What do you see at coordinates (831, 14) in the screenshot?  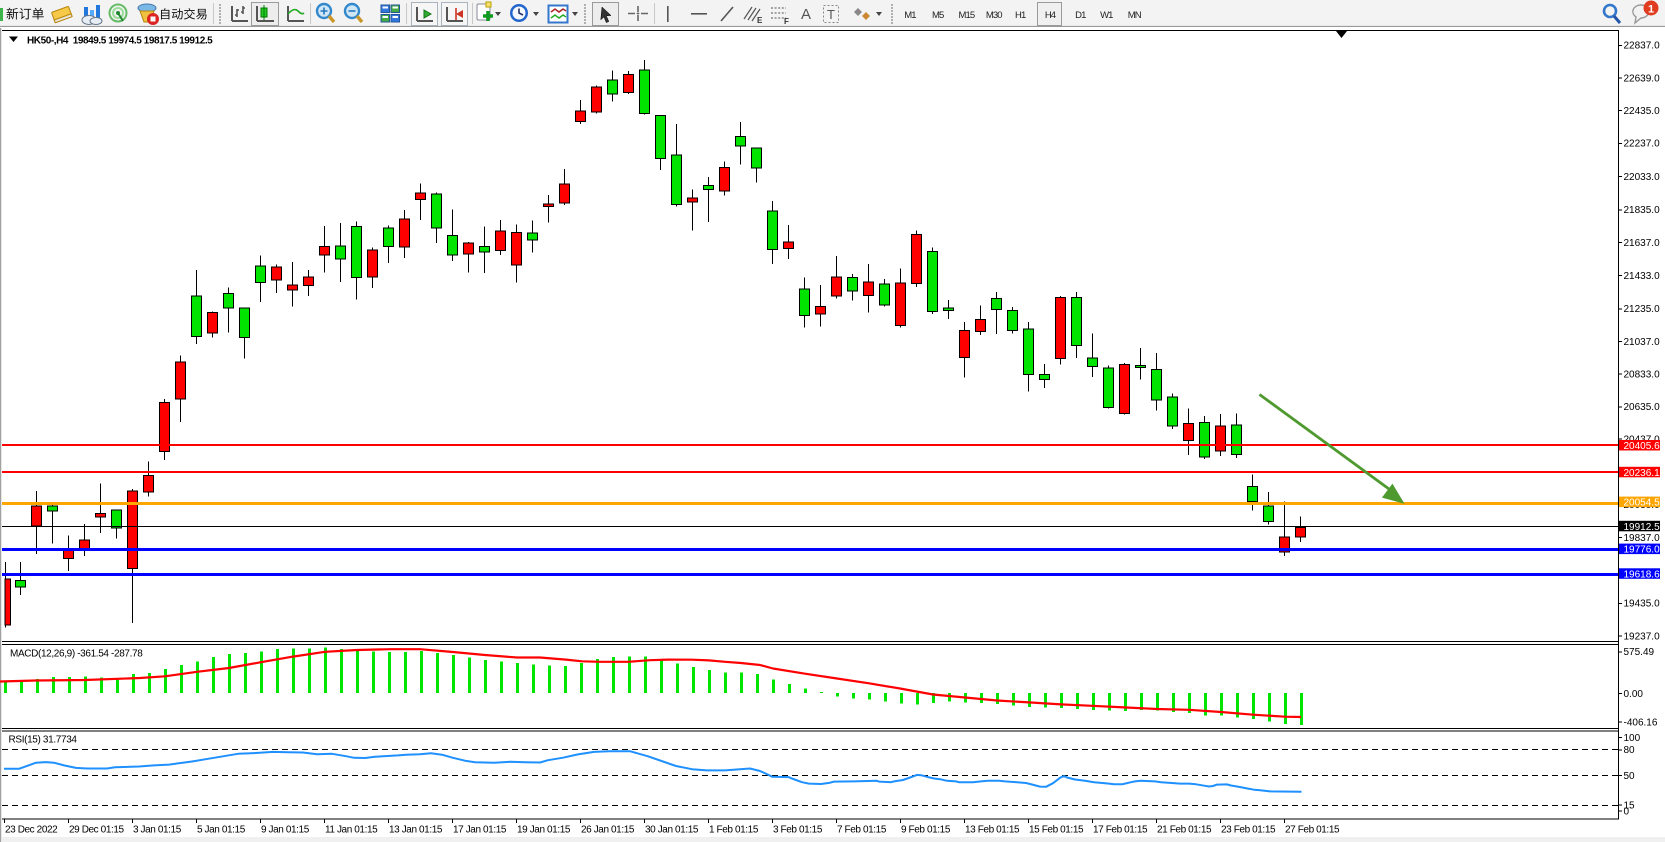 I see `svg-text: T` at bounding box center [831, 14].